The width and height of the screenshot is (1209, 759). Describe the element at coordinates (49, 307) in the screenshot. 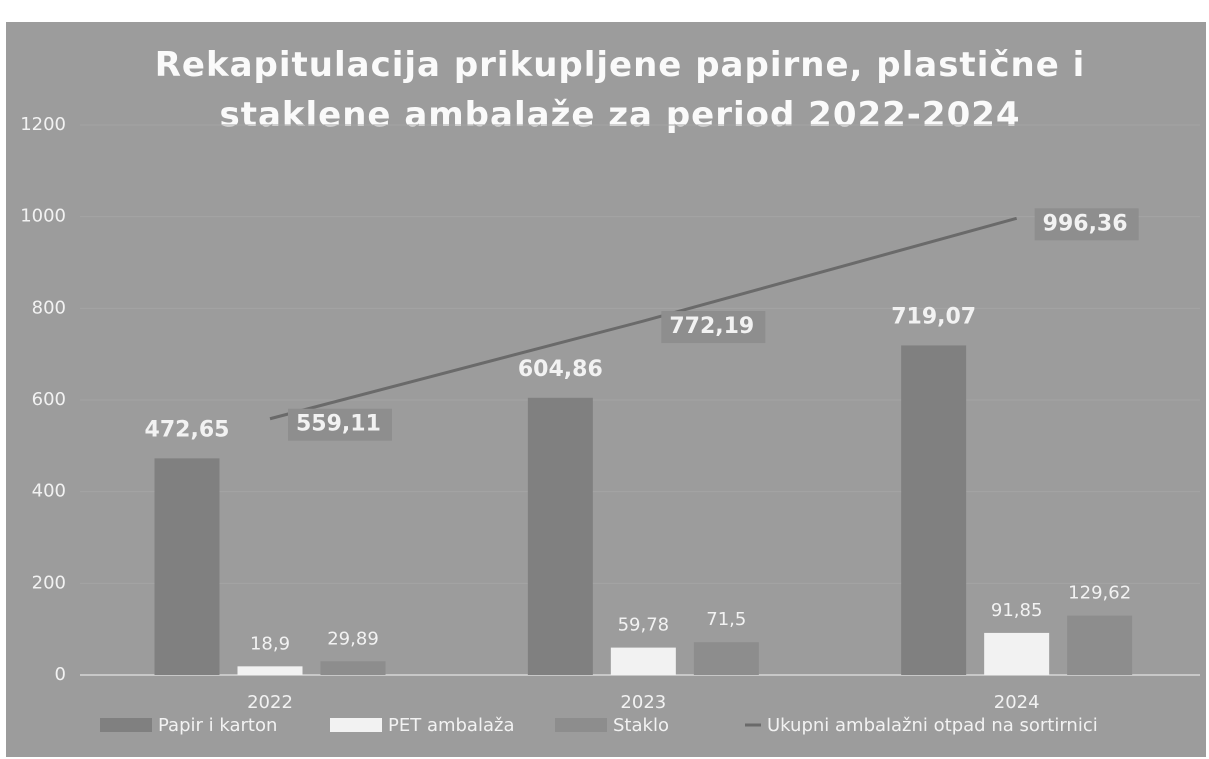

I see `y-tick-label: 800` at that location.